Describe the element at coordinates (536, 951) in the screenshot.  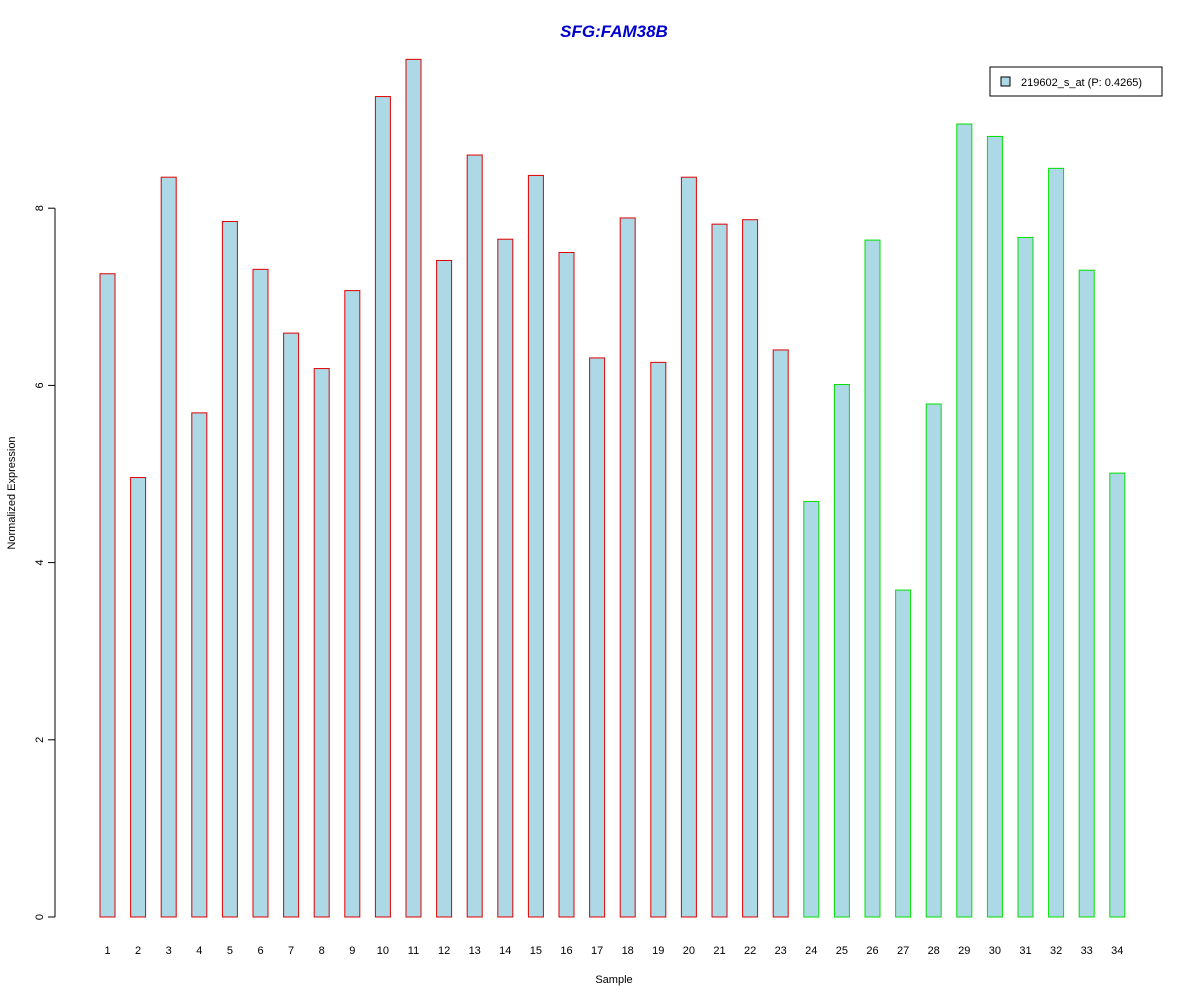
I see `x-tick-label: 15` at that location.